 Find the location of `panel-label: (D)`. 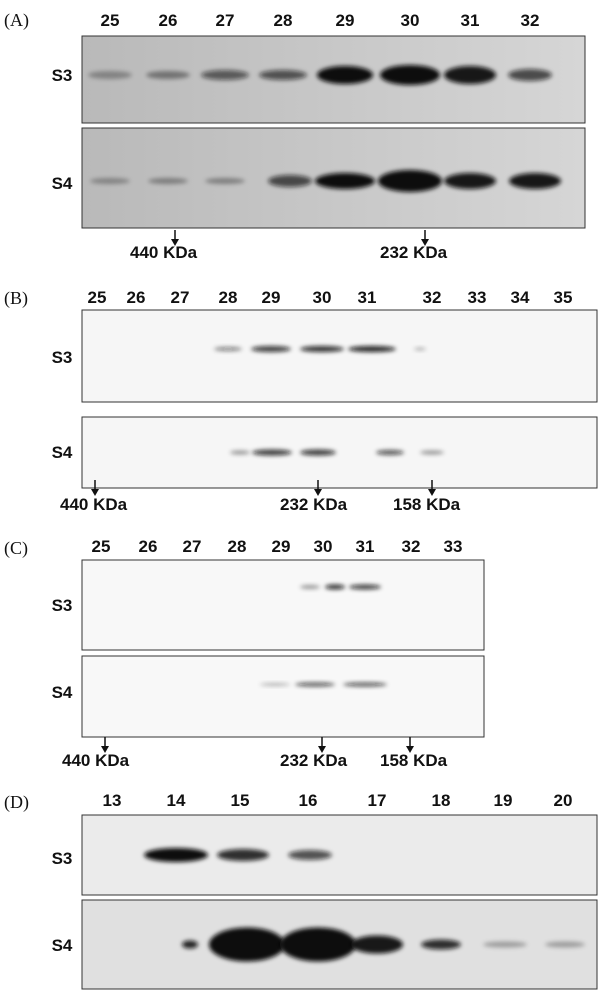

panel-label: (D) is located at coordinates (16, 802).